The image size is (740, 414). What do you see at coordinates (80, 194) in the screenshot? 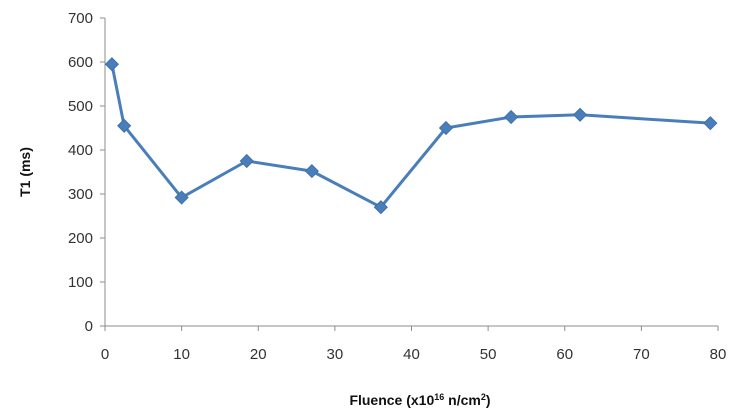
I see `y-tick-label: 300` at bounding box center [80, 194].